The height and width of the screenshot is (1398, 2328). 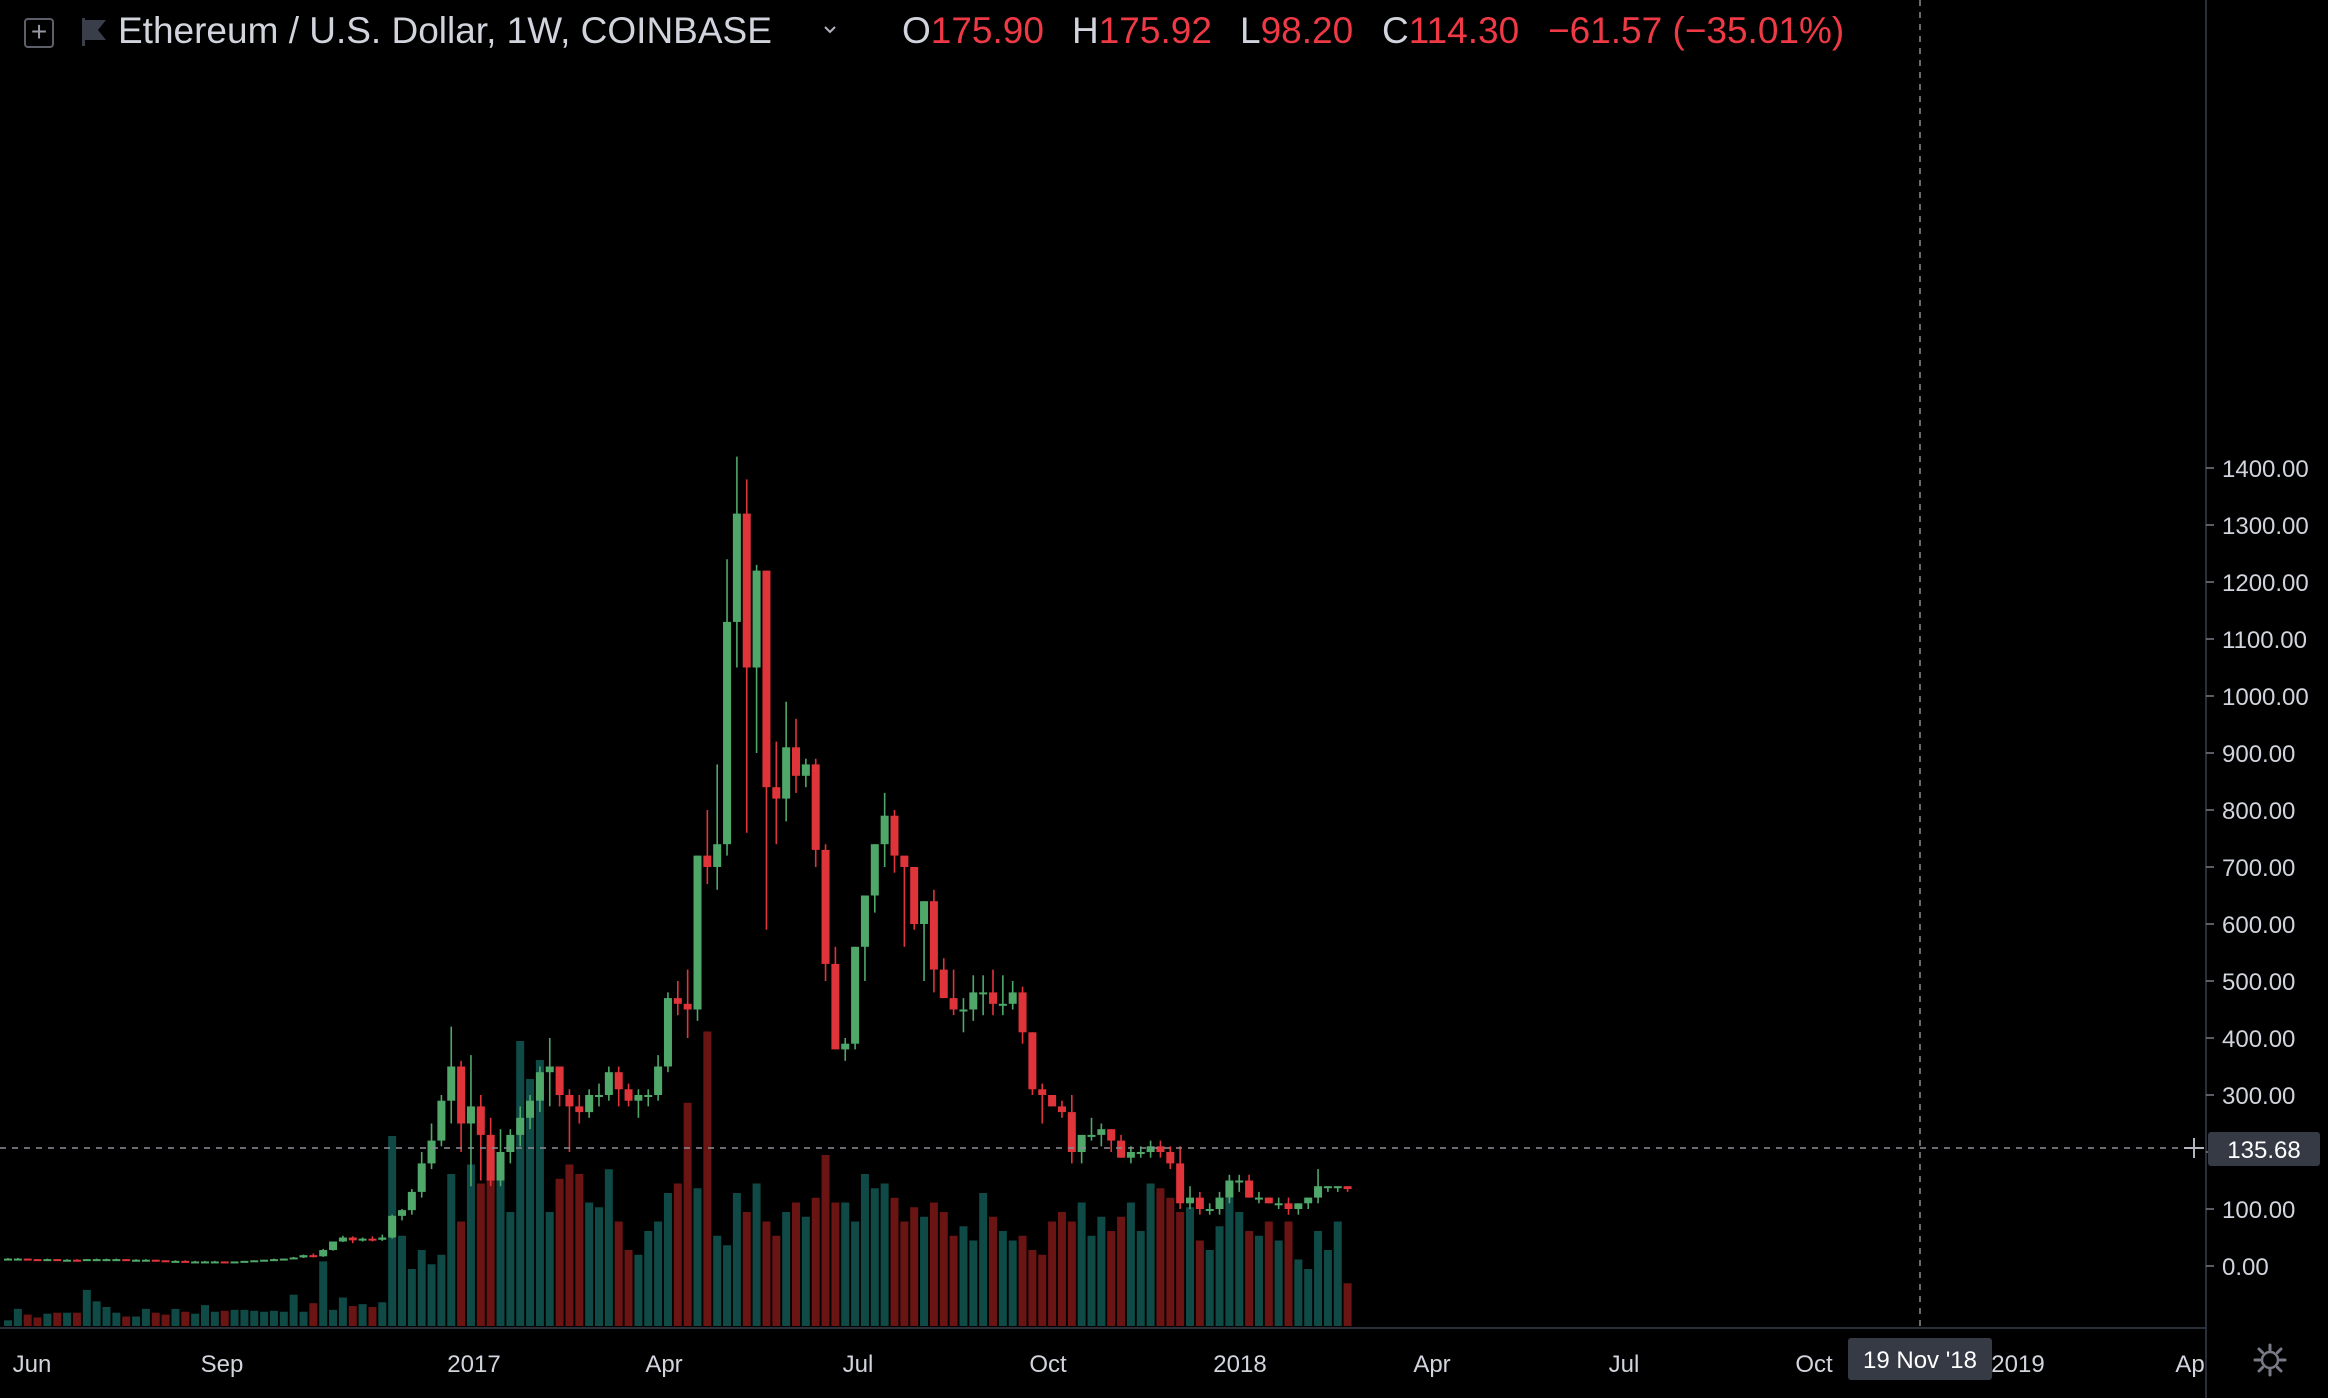 I want to click on x-tick-label: Apr, so click(x=1431, y=1364).